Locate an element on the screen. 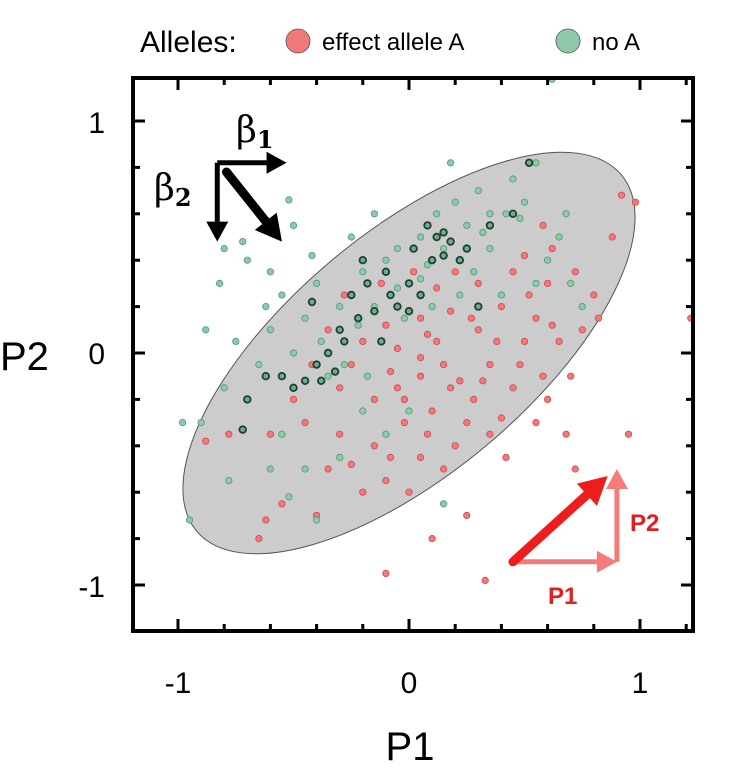  point-no-a-outlined--34 is located at coordinates (443, 232).